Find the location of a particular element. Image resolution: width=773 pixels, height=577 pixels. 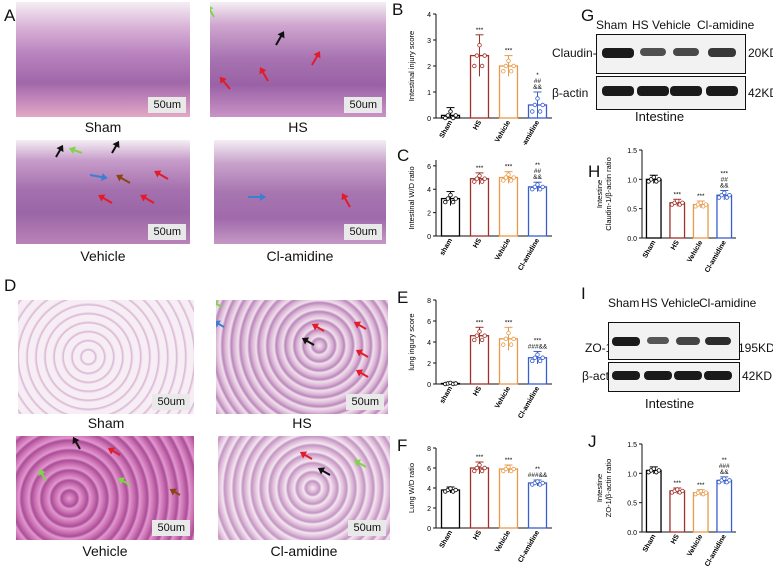

x-tick-label: Vehicle is located at coordinates (503, 249).